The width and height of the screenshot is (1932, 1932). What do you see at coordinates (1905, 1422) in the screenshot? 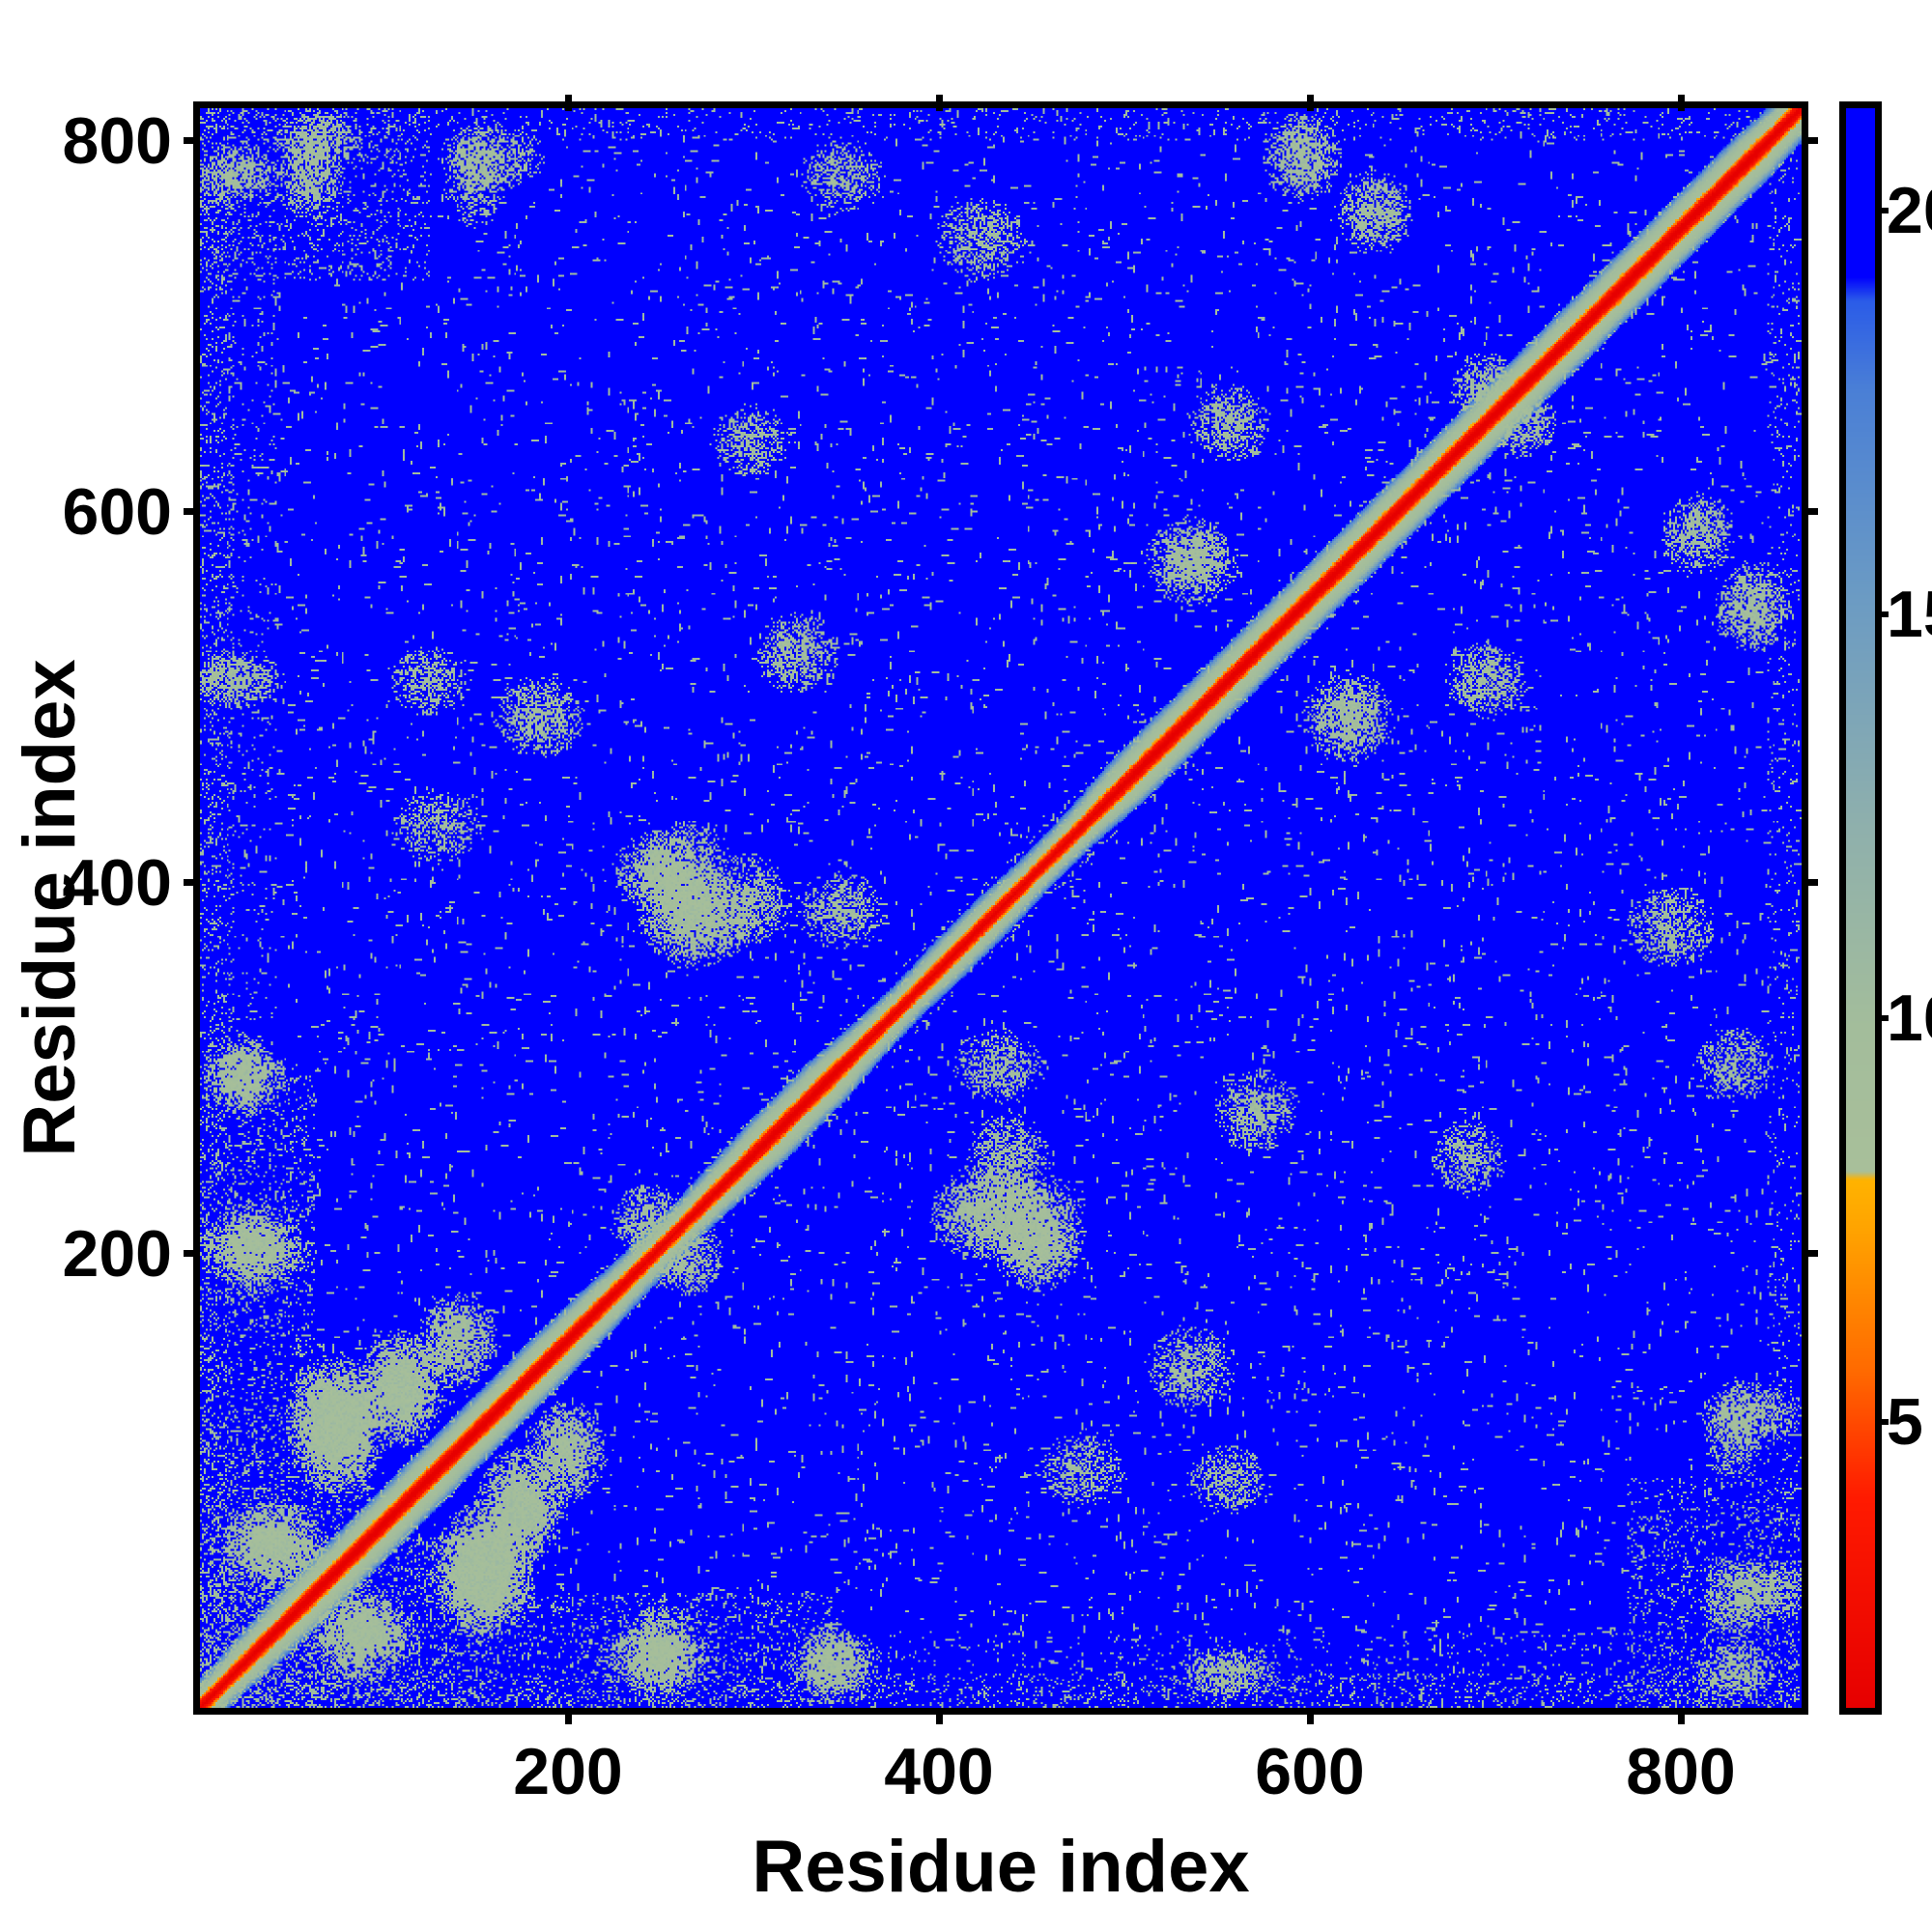
I see `colorbar-ticklabel-5: 5` at bounding box center [1905, 1422].